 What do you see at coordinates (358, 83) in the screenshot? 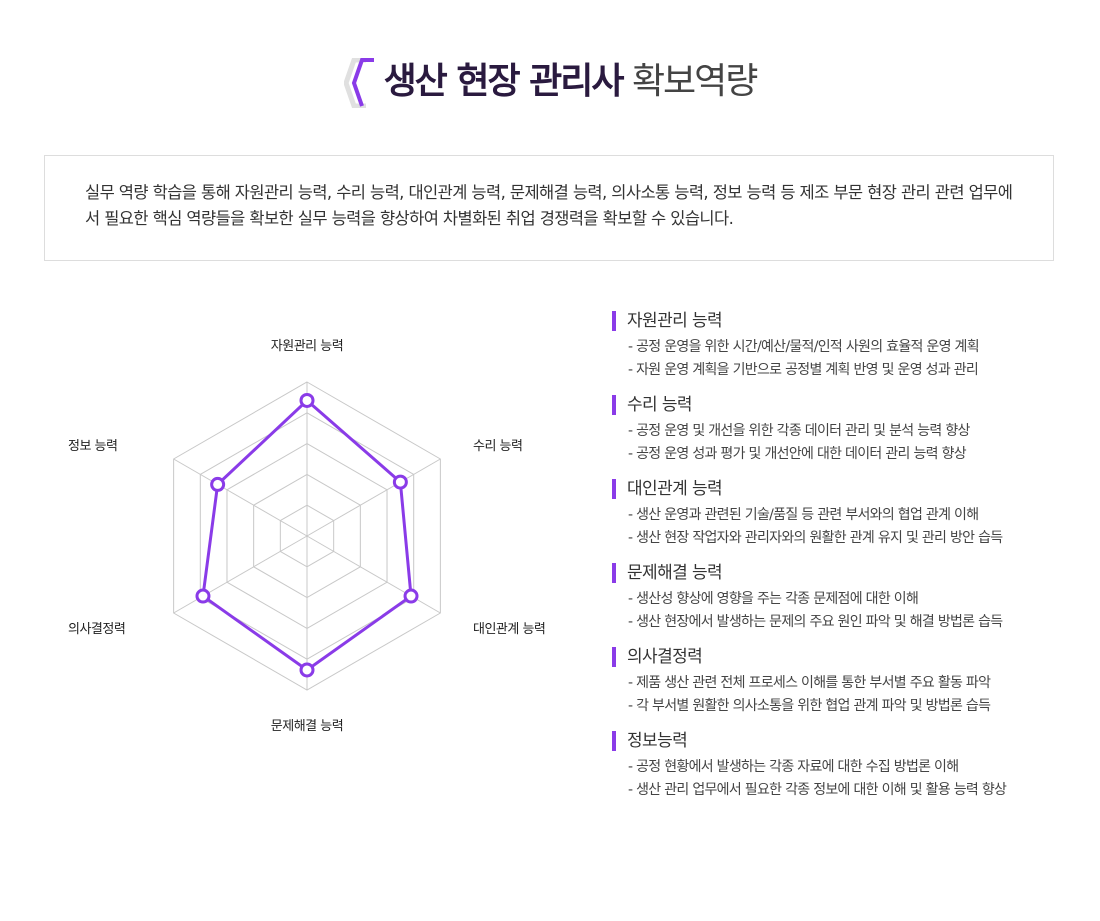
I see `hexagon-bracket-icon` at bounding box center [358, 83].